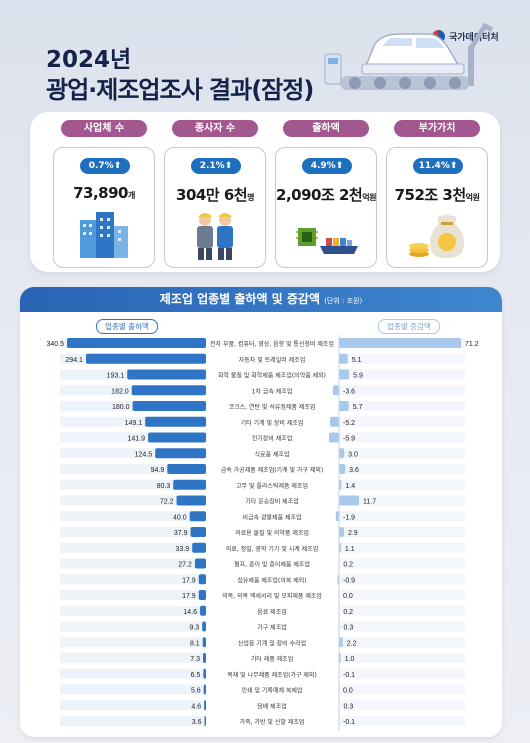 Image resolution: width=530 pixels, height=743 pixels. What do you see at coordinates (194, 628) in the screenshot?
I see `shipment-value-label: 9.3` at bounding box center [194, 628].